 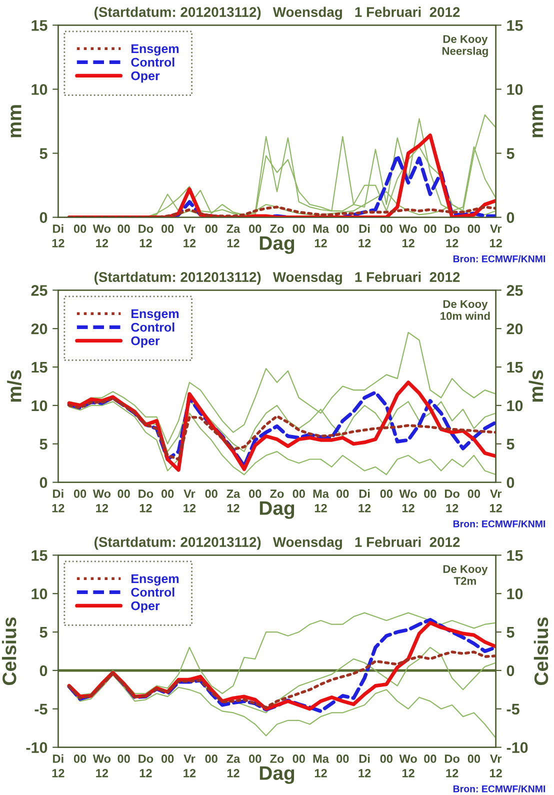 What do you see at coordinates (37, 747) in the screenshot?
I see `y-tick-label: -10` at bounding box center [37, 747].